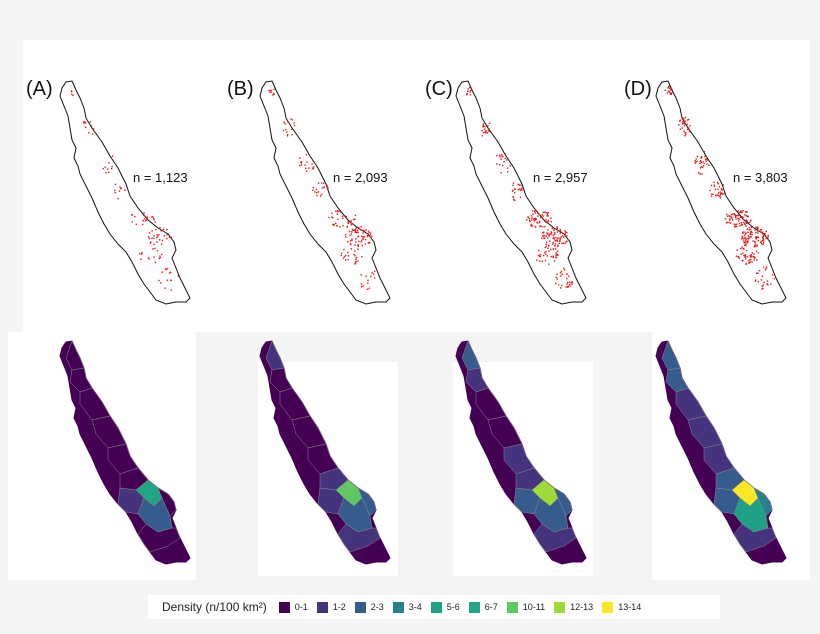 The height and width of the screenshot is (634, 820). Describe the element at coordinates (293, 607) in the screenshot. I see `legend-item: 0-1` at that location.